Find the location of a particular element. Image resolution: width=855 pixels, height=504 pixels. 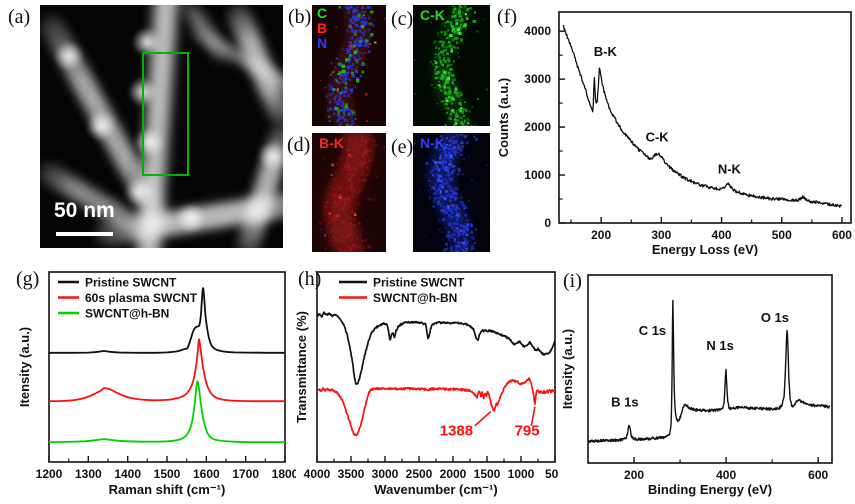

eds-map-nk: N-K is located at coordinates (451, 192).